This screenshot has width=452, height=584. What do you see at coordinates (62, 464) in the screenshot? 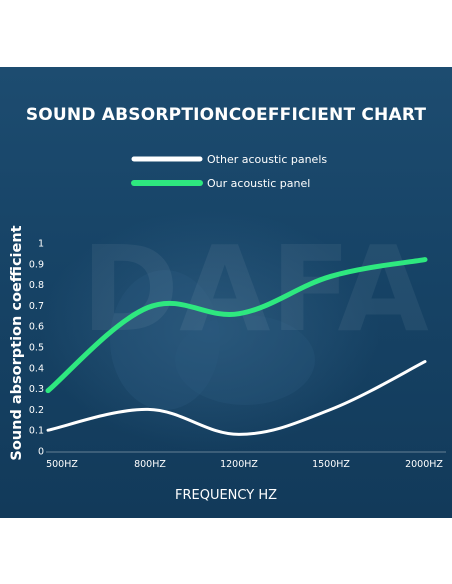
I see `x-tick-label: 500HZ` at bounding box center [62, 464].